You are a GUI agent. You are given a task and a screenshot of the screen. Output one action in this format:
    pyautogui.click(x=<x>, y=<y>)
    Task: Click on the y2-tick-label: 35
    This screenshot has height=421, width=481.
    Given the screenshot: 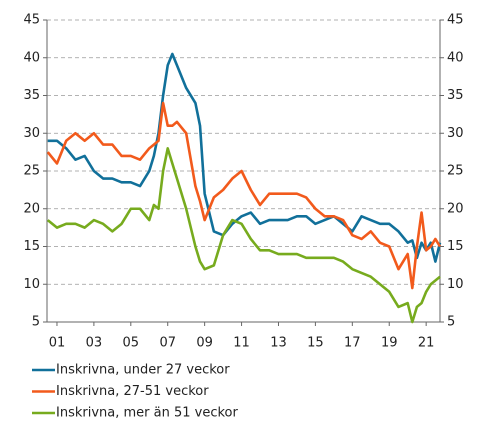 What is the action you would take?
    pyautogui.click(x=455, y=95)
    